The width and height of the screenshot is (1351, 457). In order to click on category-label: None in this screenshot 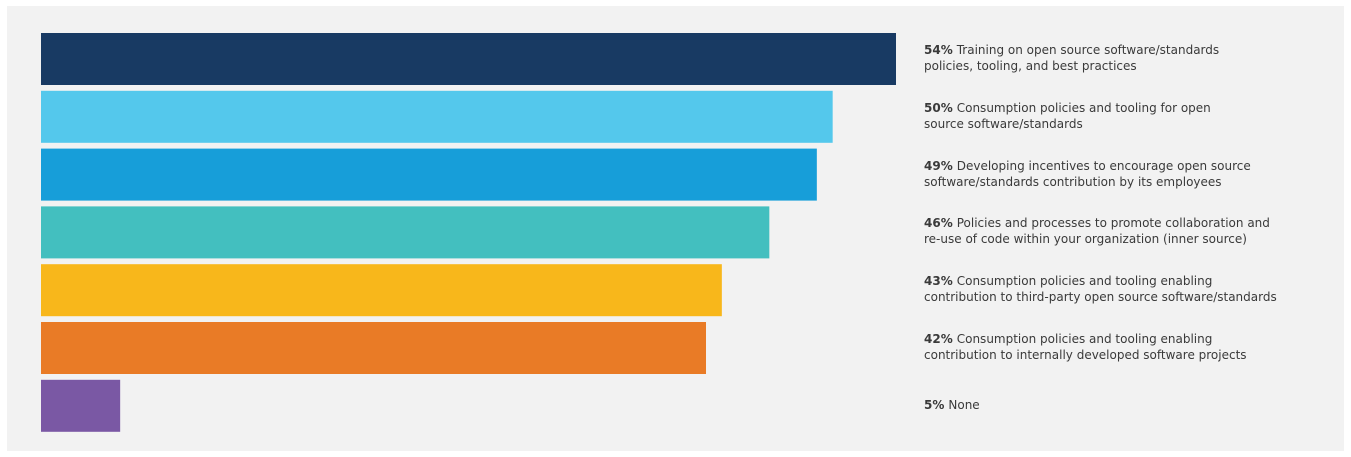, I will do `click(964, 404)`.